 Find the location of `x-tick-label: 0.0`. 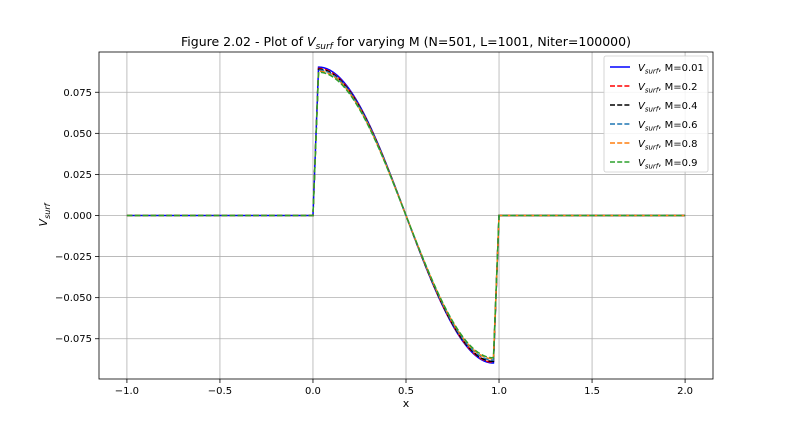

x-tick-label: 0.0 is located at coordinates (313, 391).